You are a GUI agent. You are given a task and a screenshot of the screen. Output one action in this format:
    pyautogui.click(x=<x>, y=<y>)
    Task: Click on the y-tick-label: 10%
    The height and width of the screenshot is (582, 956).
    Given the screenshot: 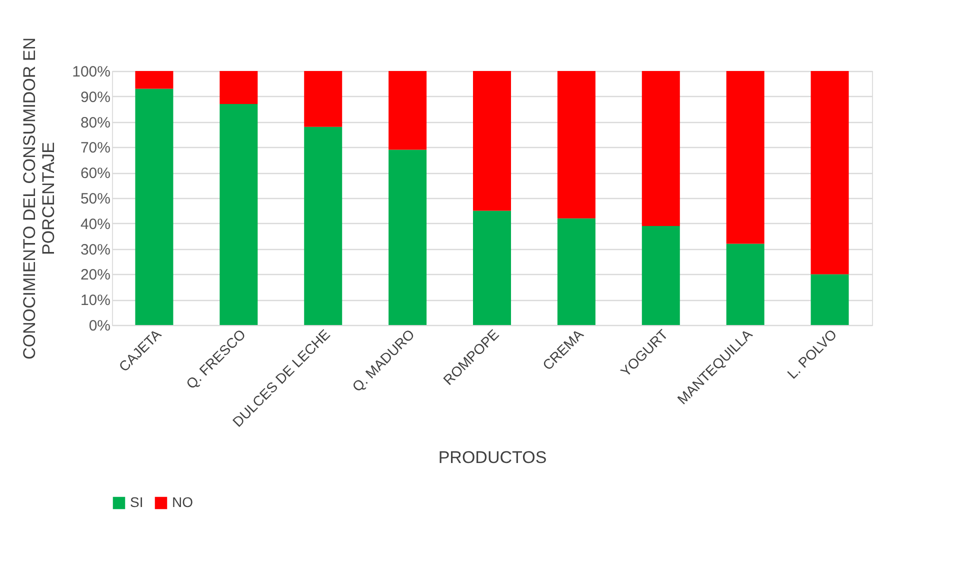 What is the action you would take?
    pyautogui.click(x=95, y=301)
    